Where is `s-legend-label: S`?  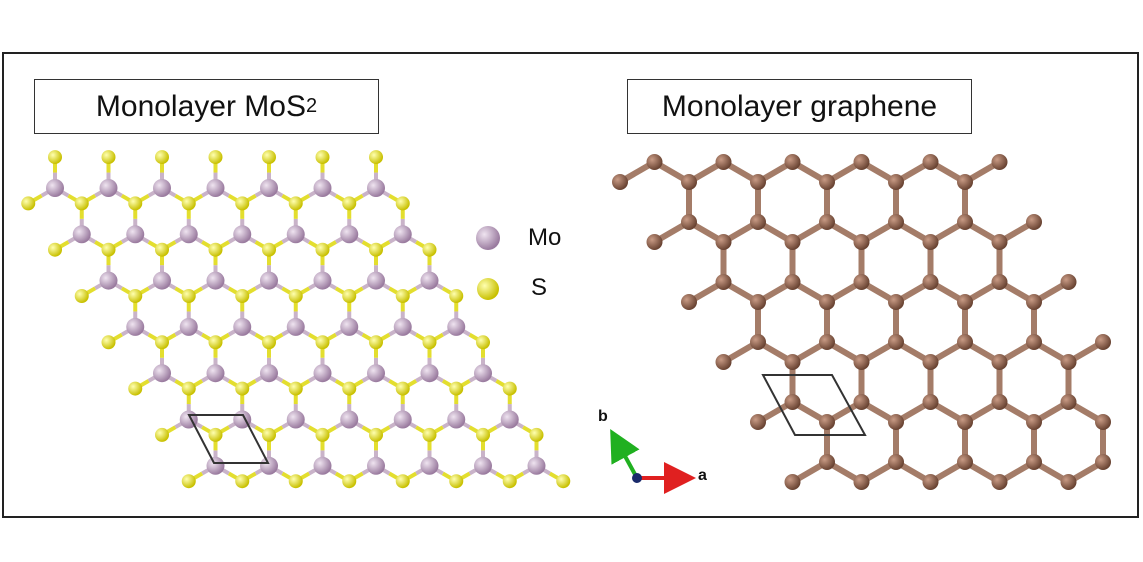 s-legend-label: S is located at coordinates (539, 287).